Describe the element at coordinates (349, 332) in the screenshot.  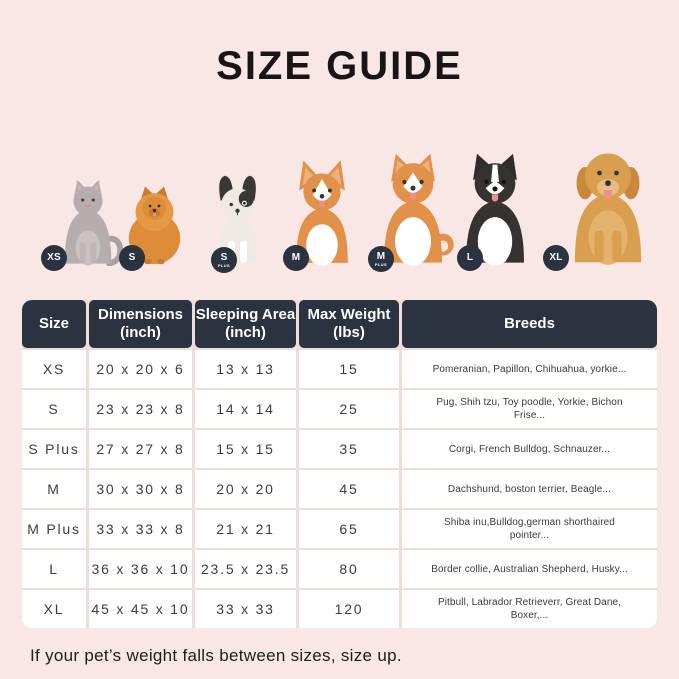
I see `header-line: (lbs)` at that location.